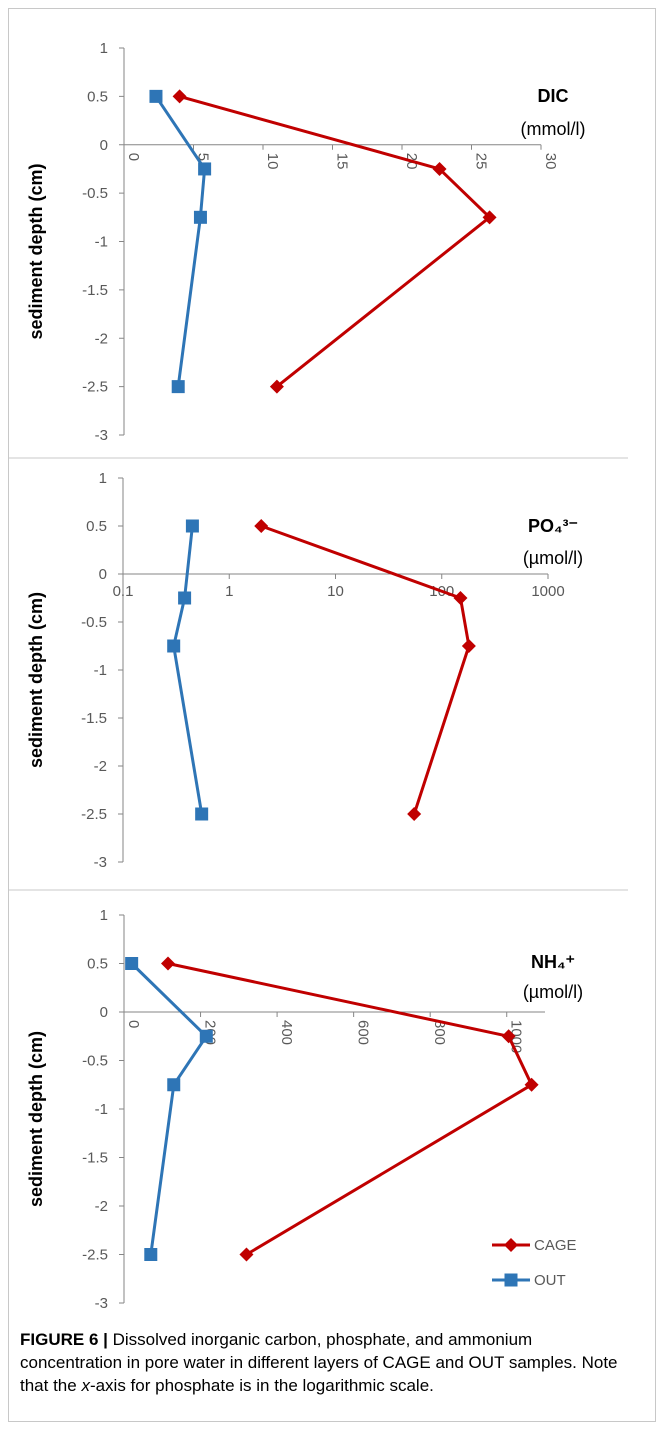 The image size is (660, 1429). I want to click on x-tick-label: 30, so click(550, 161).